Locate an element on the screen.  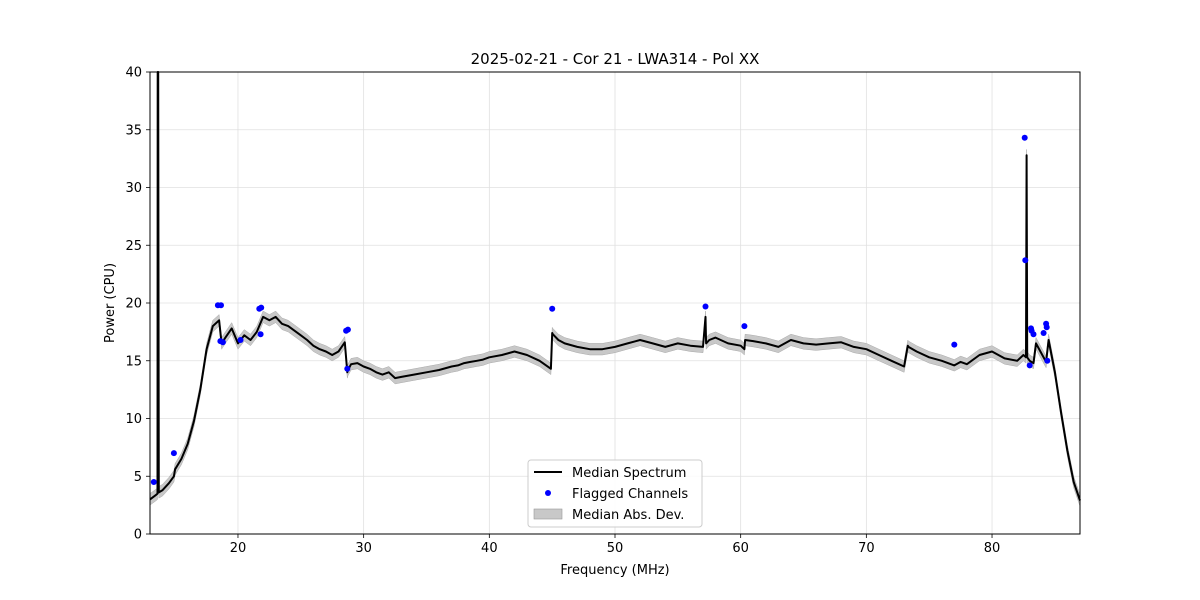
x-tick-label: 70 is located at coordinates (866, 548).